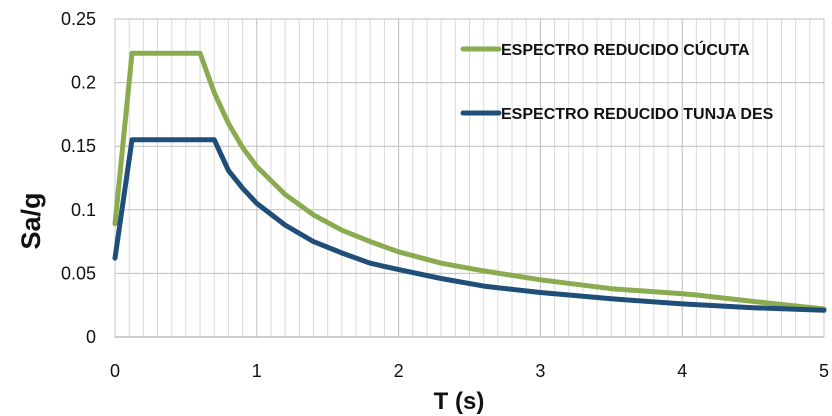 The width and height of the screenshot is (832, 416). I want to click on y-tick-label: 0.25, so click(78, 19).